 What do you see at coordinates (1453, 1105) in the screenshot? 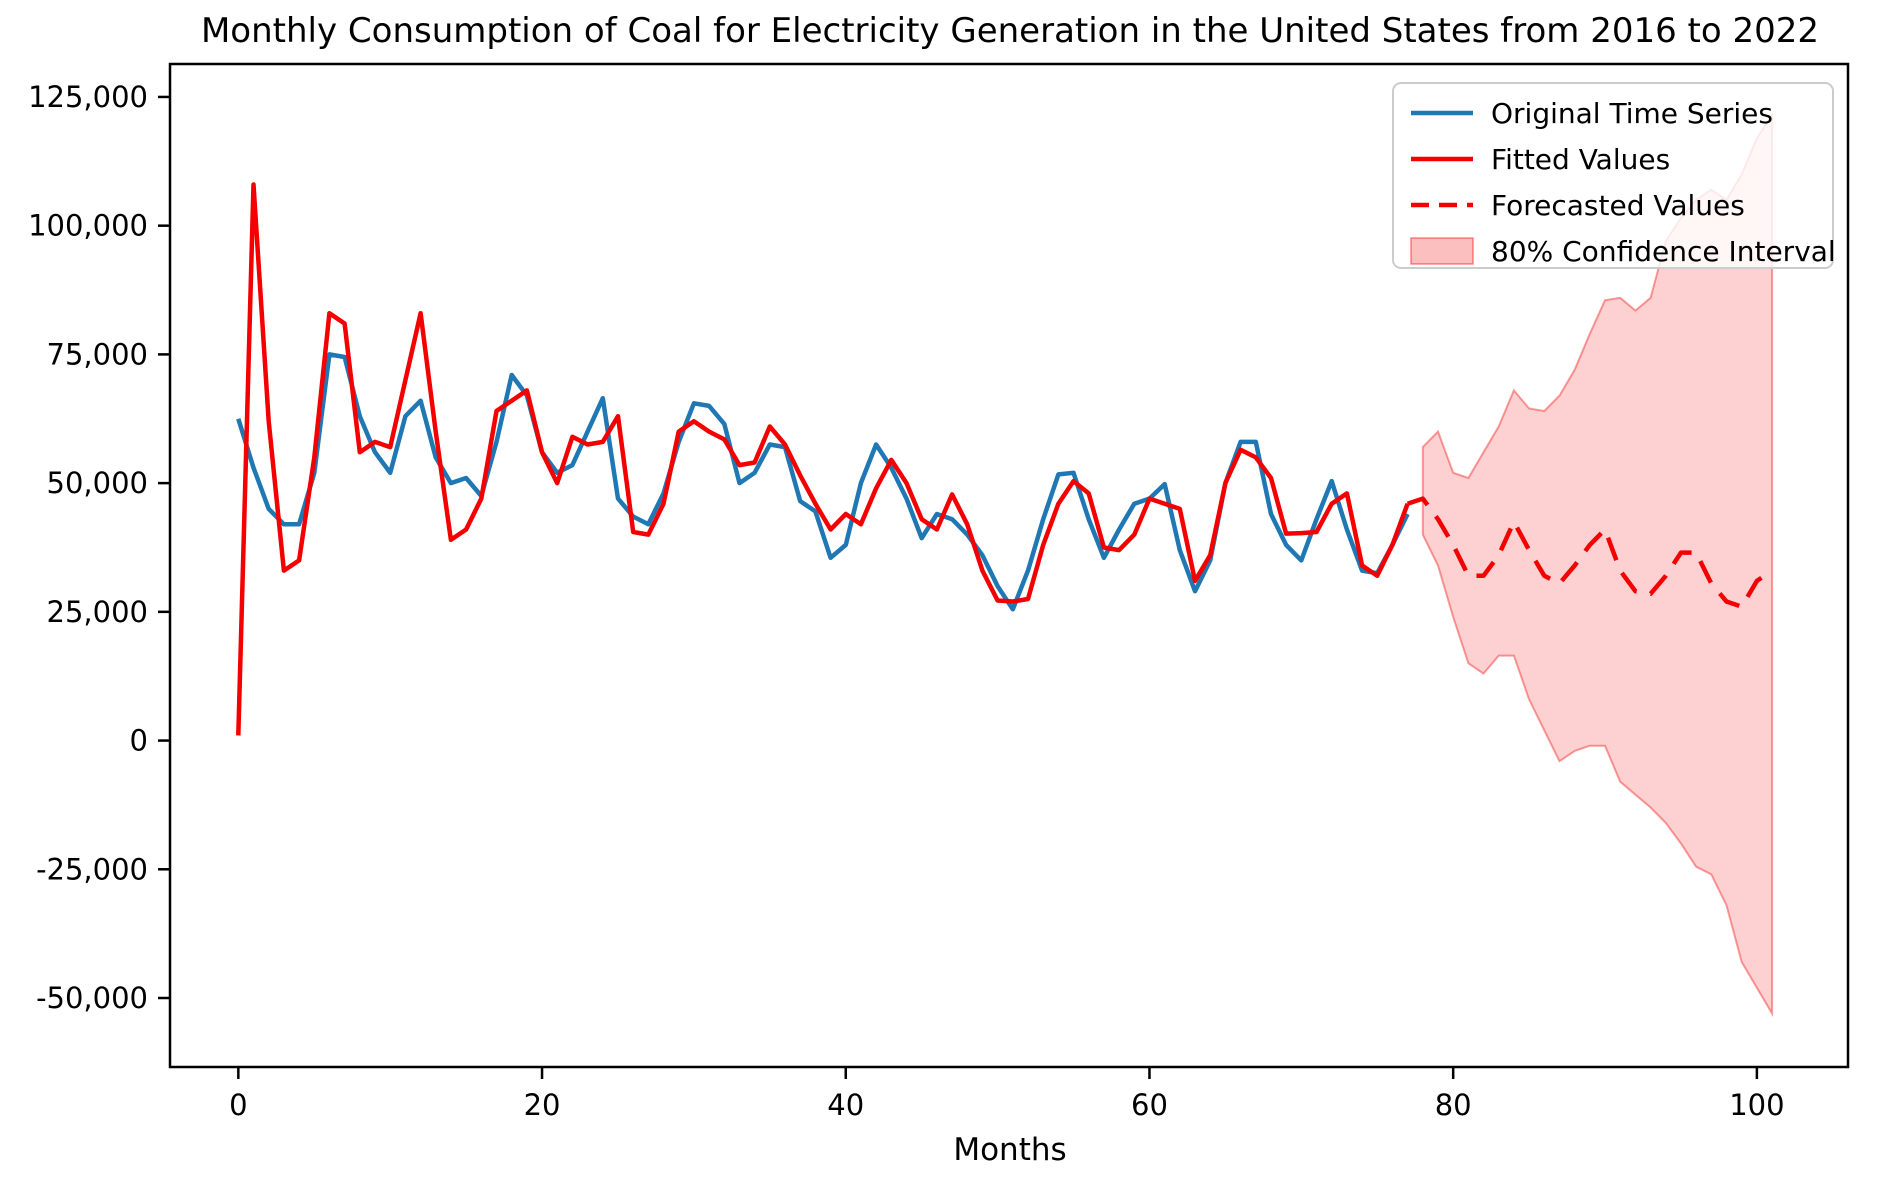
I see `x-tick-label: 80` at bounding box center [1453, 1105].